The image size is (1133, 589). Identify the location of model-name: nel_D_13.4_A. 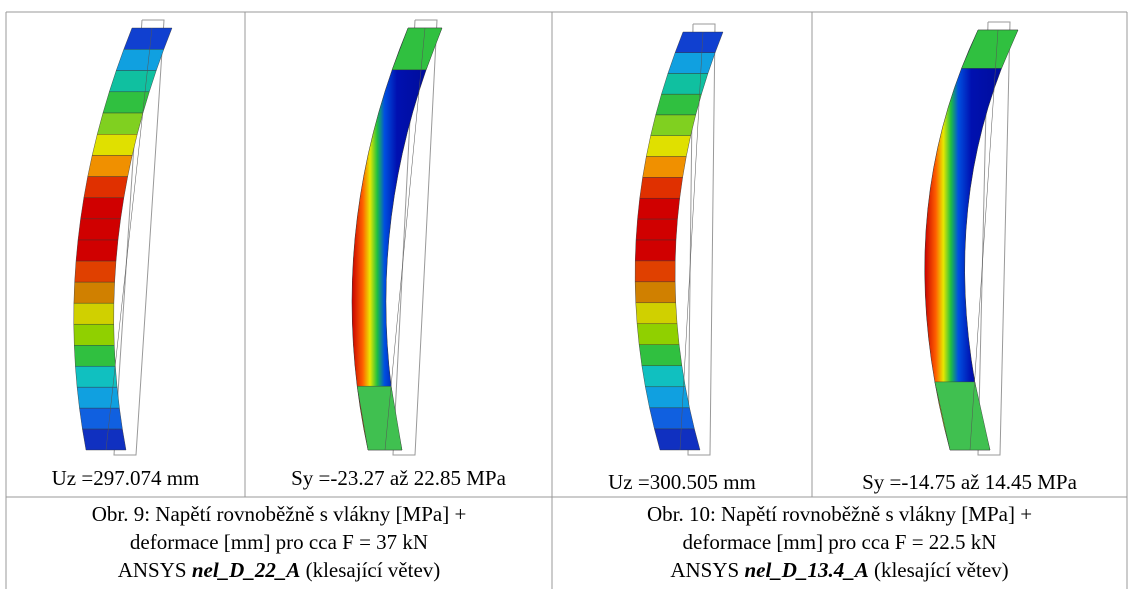
(806, 570).